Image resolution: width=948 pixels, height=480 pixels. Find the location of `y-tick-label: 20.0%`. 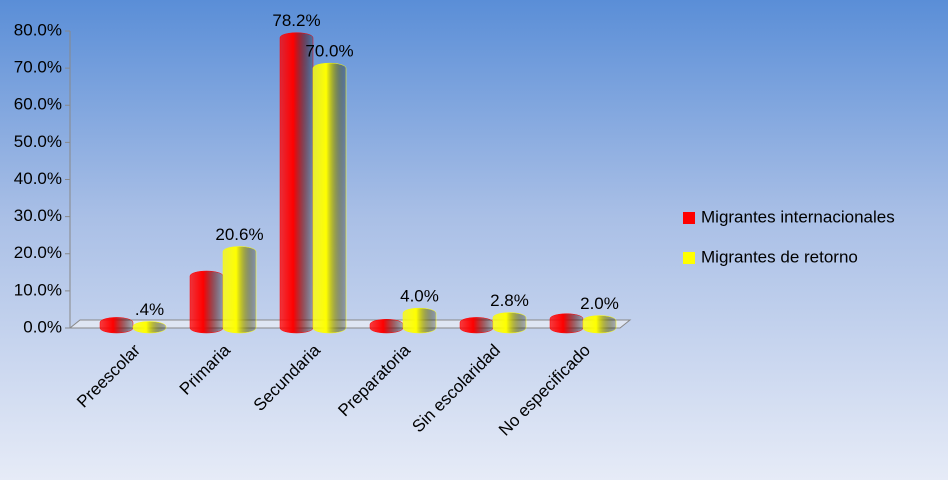

y-tick-label: 20.0% is located at coordinates (38, 252).